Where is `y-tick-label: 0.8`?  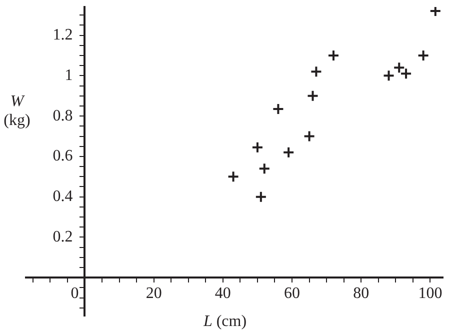 y-tick-label: 0.8 is located at coordinates (62, 115).